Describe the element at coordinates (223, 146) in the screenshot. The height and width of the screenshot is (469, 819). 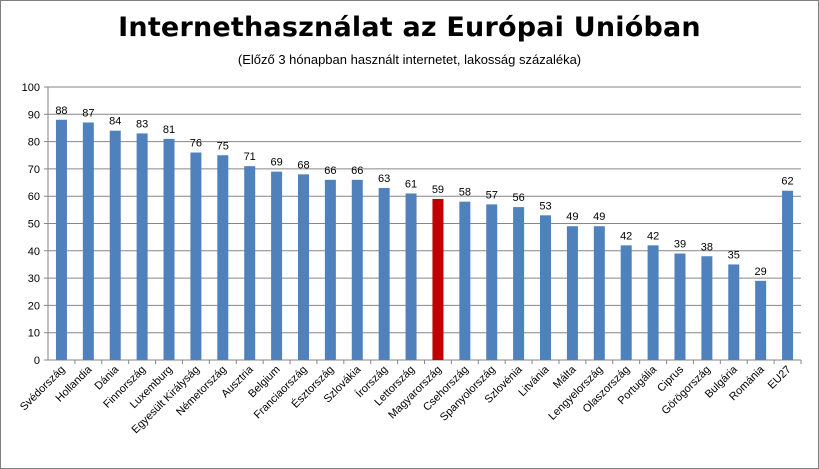
I see `data-label: 75` at that location.